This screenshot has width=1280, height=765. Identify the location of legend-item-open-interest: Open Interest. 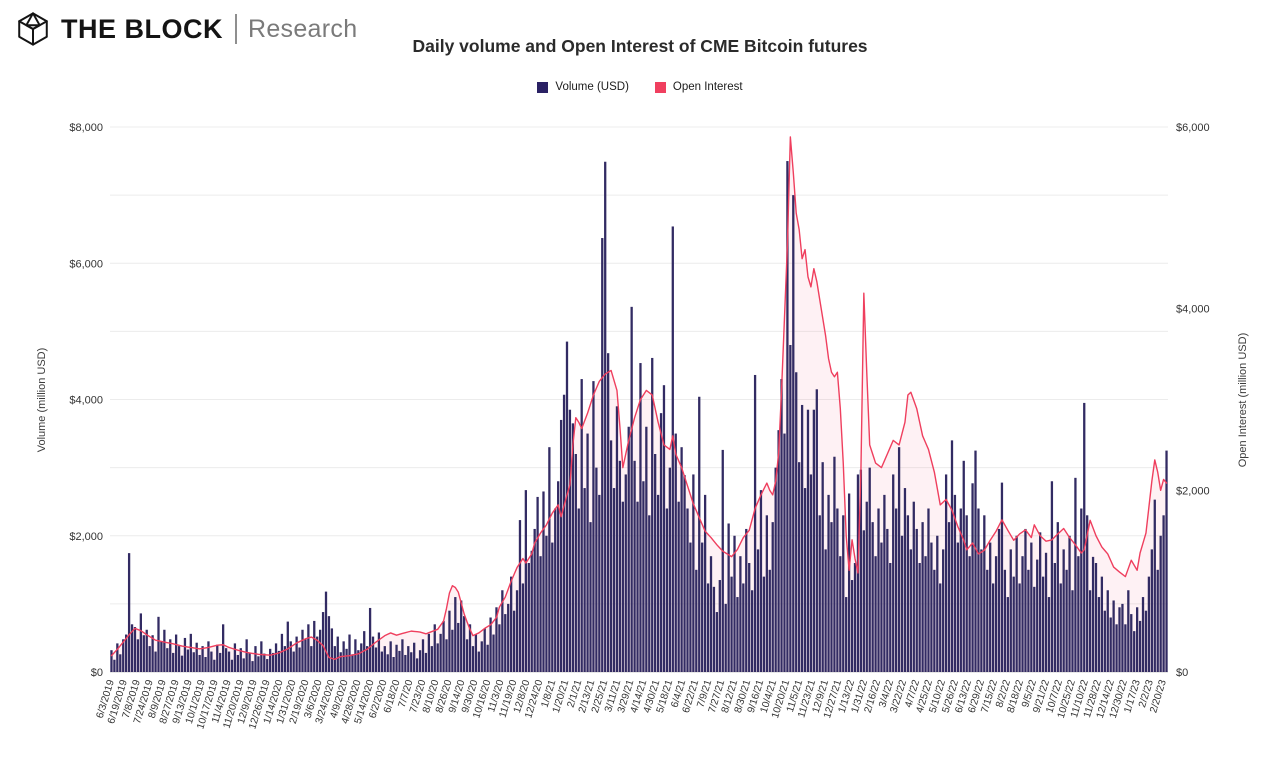
(698, 87).